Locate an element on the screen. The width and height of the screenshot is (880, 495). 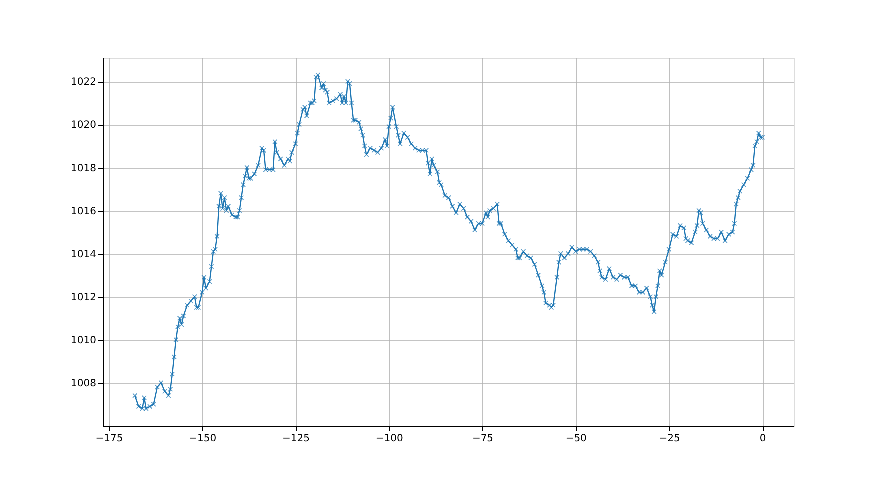
y-tick-label: 1014 is located at coordinates (83, 254).